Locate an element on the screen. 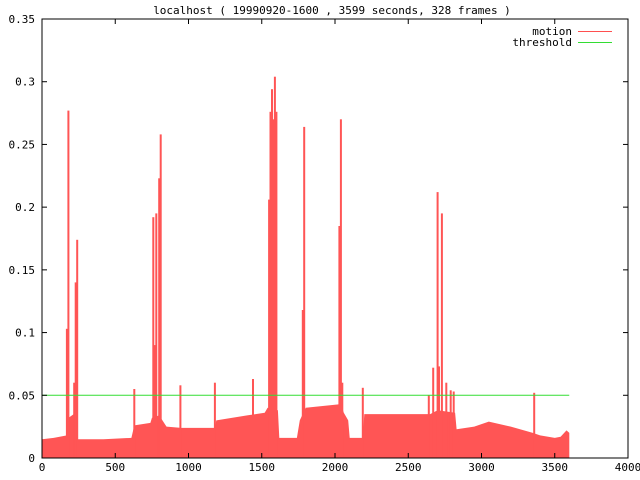  y-tick-label: 0 is located at coordinates (31, 458).